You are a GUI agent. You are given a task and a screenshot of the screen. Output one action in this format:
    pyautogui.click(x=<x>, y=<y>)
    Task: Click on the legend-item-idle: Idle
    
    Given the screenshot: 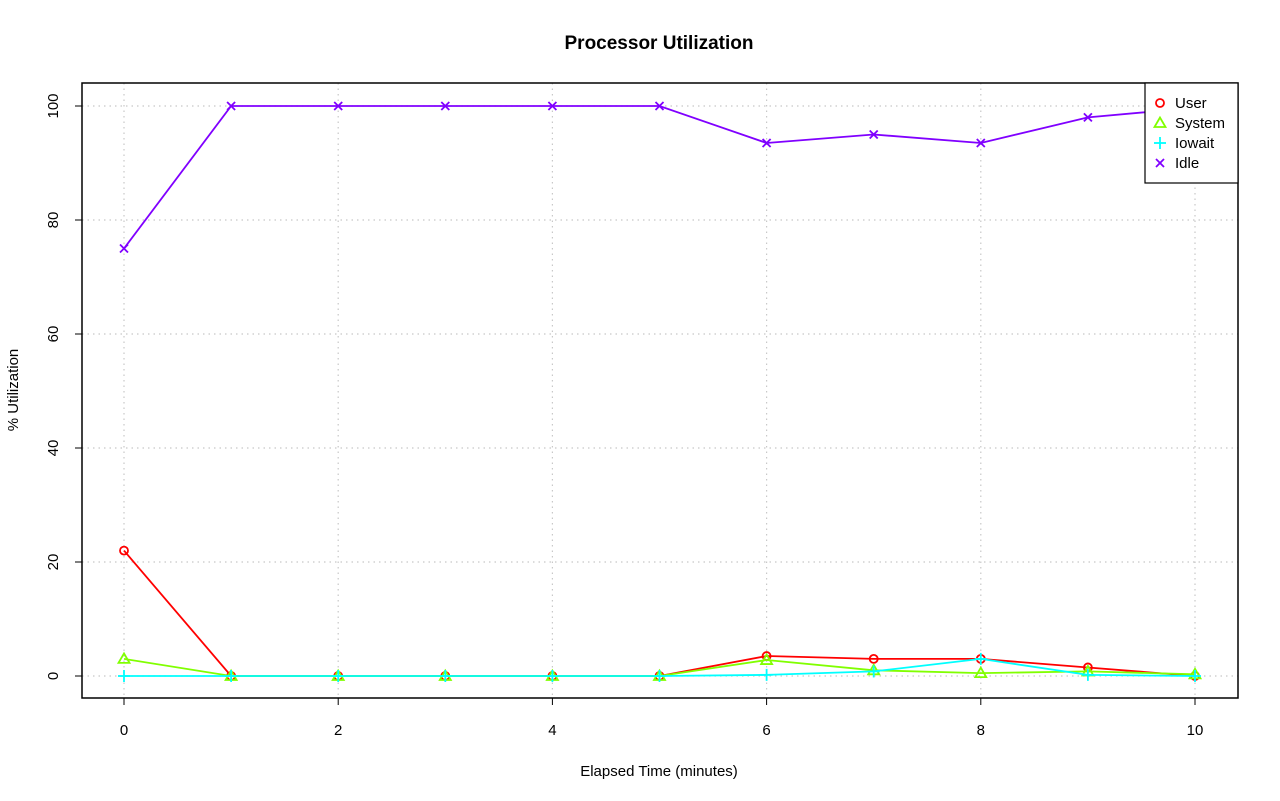 What is the action you would take?
    pyautogui.click(x=1177, y=163)
    